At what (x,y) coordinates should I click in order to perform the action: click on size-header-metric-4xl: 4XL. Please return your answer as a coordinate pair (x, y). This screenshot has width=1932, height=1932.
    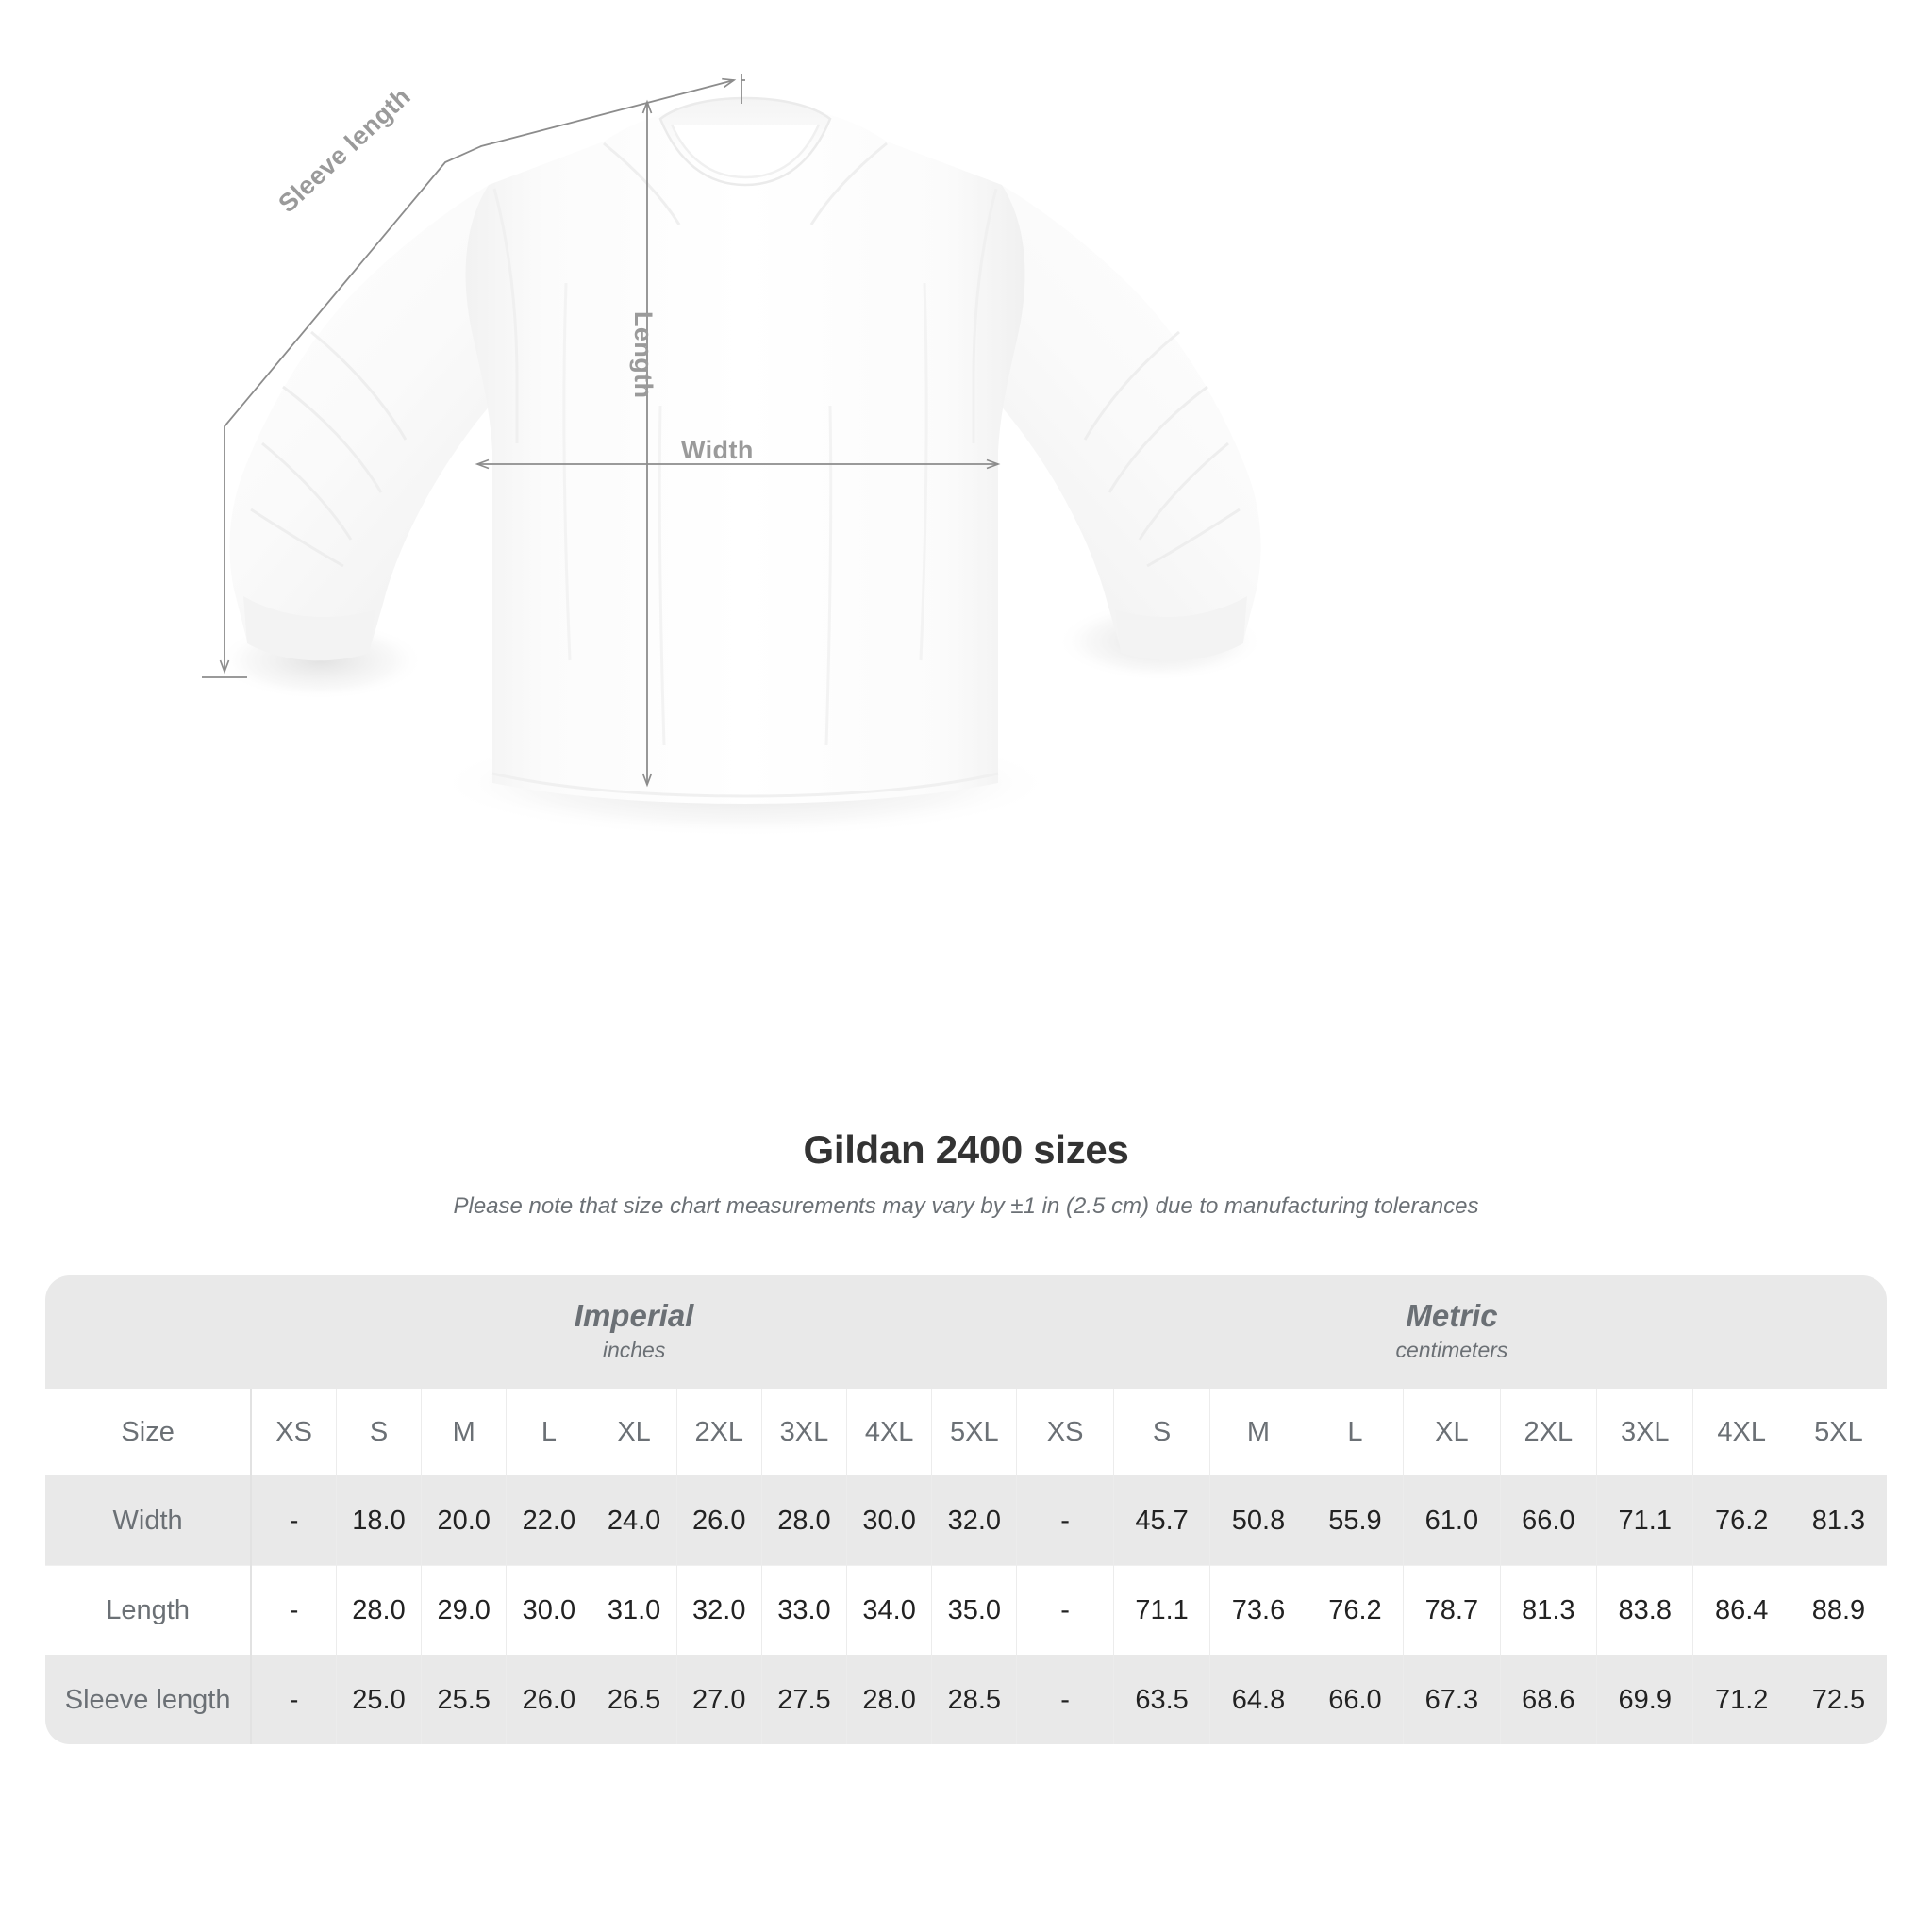
    Looking at the image, I should click on (1741, 1432).